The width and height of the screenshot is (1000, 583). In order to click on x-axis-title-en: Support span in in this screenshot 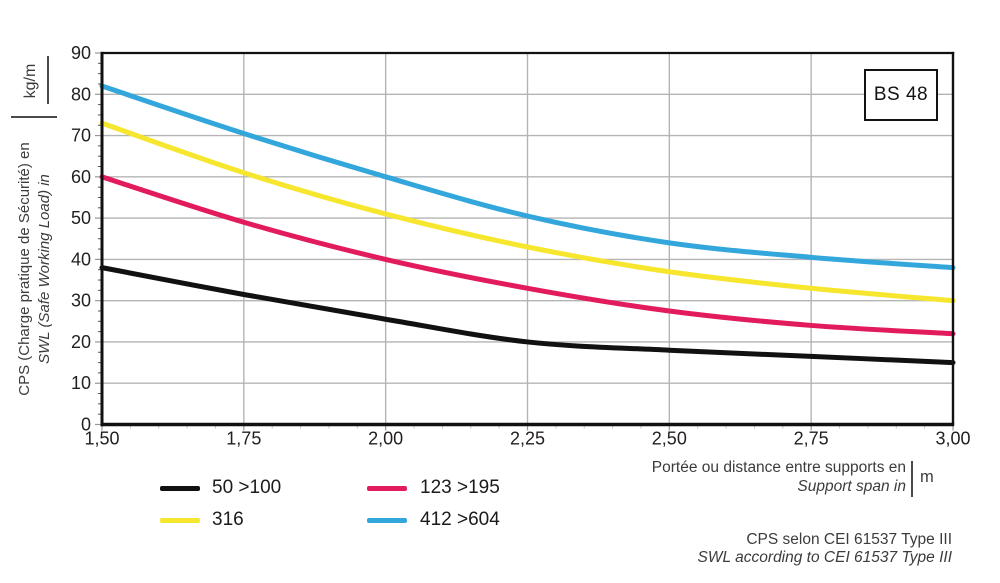, I will do `click(851, 486)`.